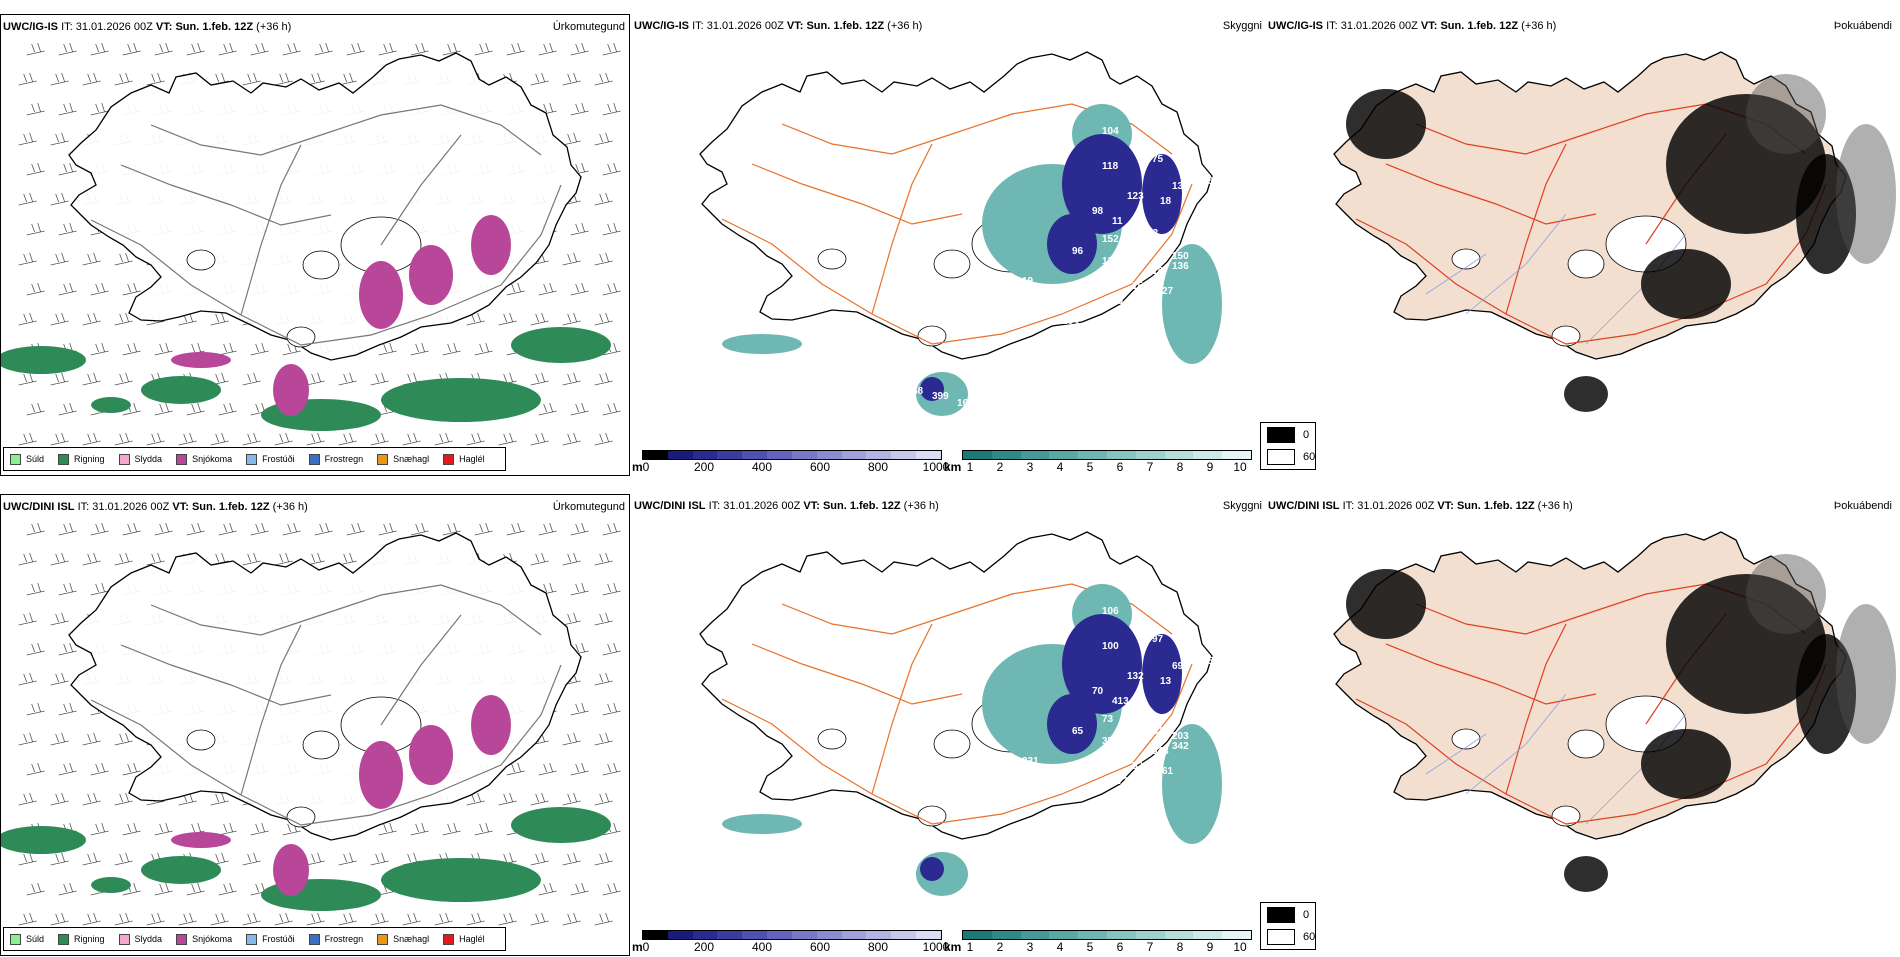  What do you see at coordinates (148, 459) in the screenshot?
I see `legend-label: Slydda` at bounding box center [148, 459].